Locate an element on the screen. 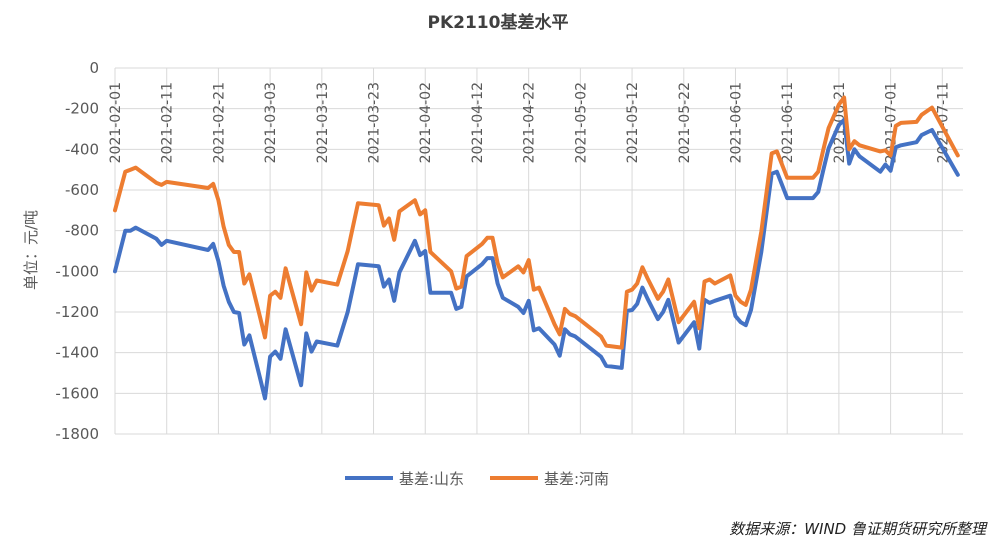 This screenshot has height=545, width=996. legend-label-2: 基差:河南 is located at coordinates (576, 479).